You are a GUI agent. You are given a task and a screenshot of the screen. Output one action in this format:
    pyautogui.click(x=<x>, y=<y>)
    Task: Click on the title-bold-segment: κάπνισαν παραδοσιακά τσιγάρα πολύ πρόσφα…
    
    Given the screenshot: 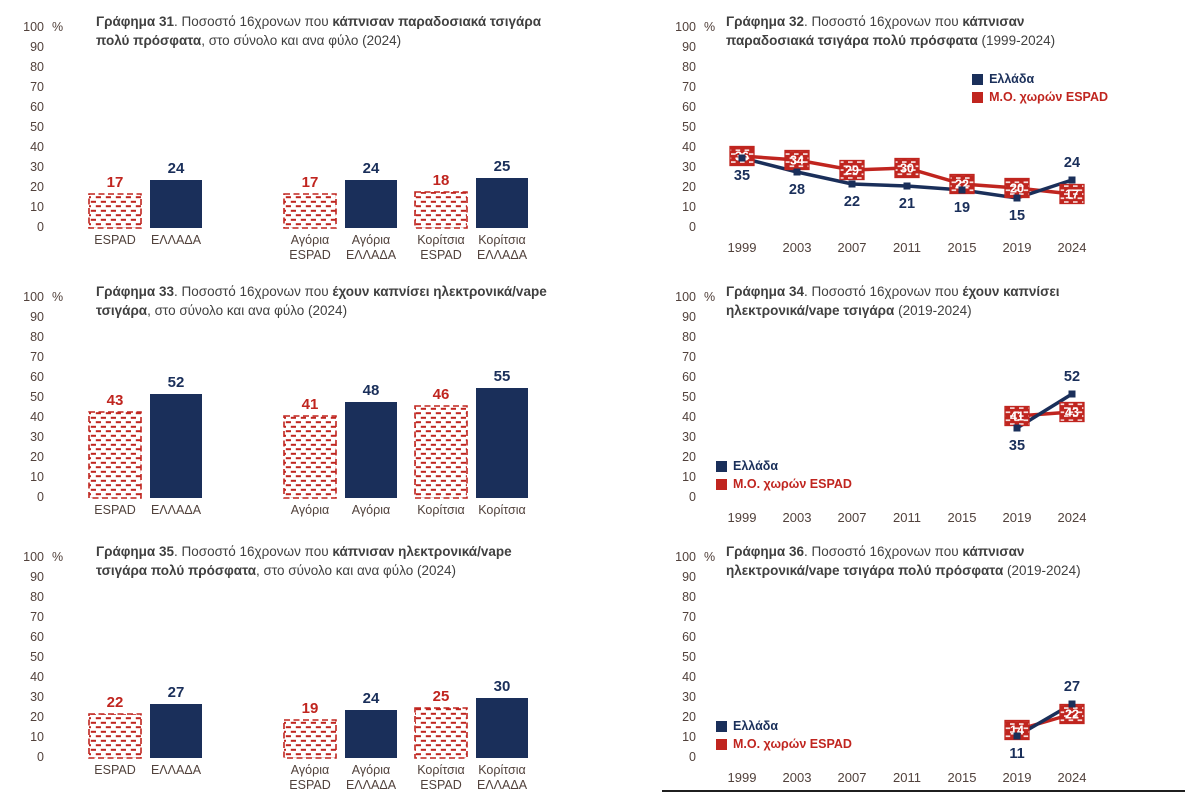 What is the action you would take?
    pyautogui.click(x=318, y=31)
    